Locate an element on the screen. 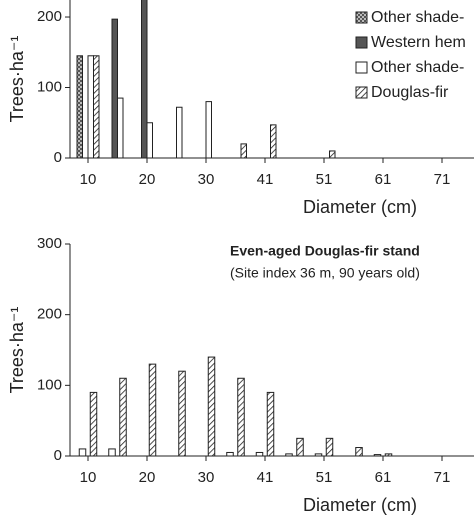 The height and width of the screenshot is (519, 474). y-tick-label: 300 is located at coordinates (49, 243).